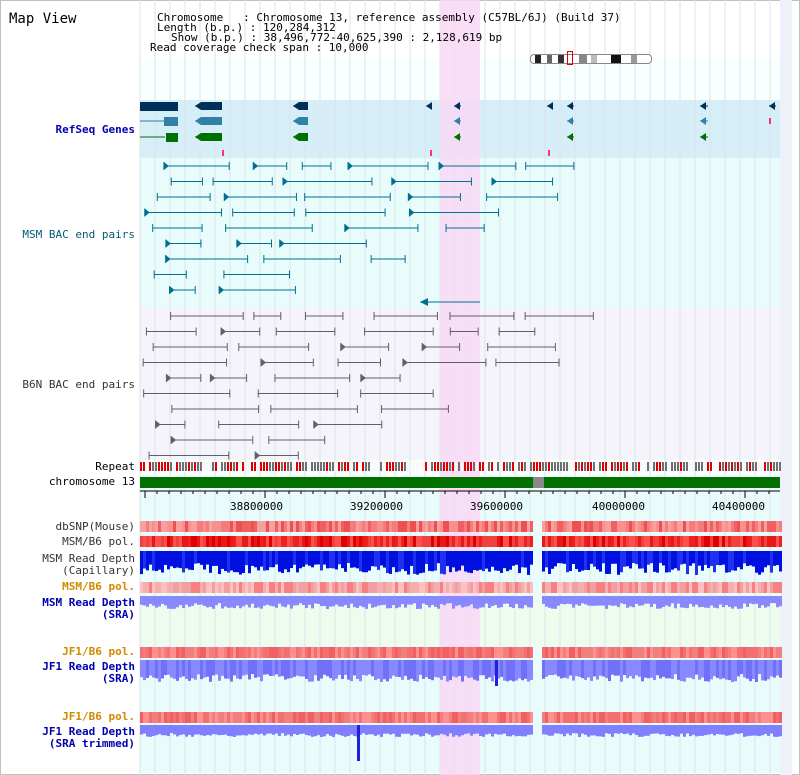 The image size is (800, 775). I want to click on track-label-b6n-bac: B6N BAC end pairs, so click(78, 384).